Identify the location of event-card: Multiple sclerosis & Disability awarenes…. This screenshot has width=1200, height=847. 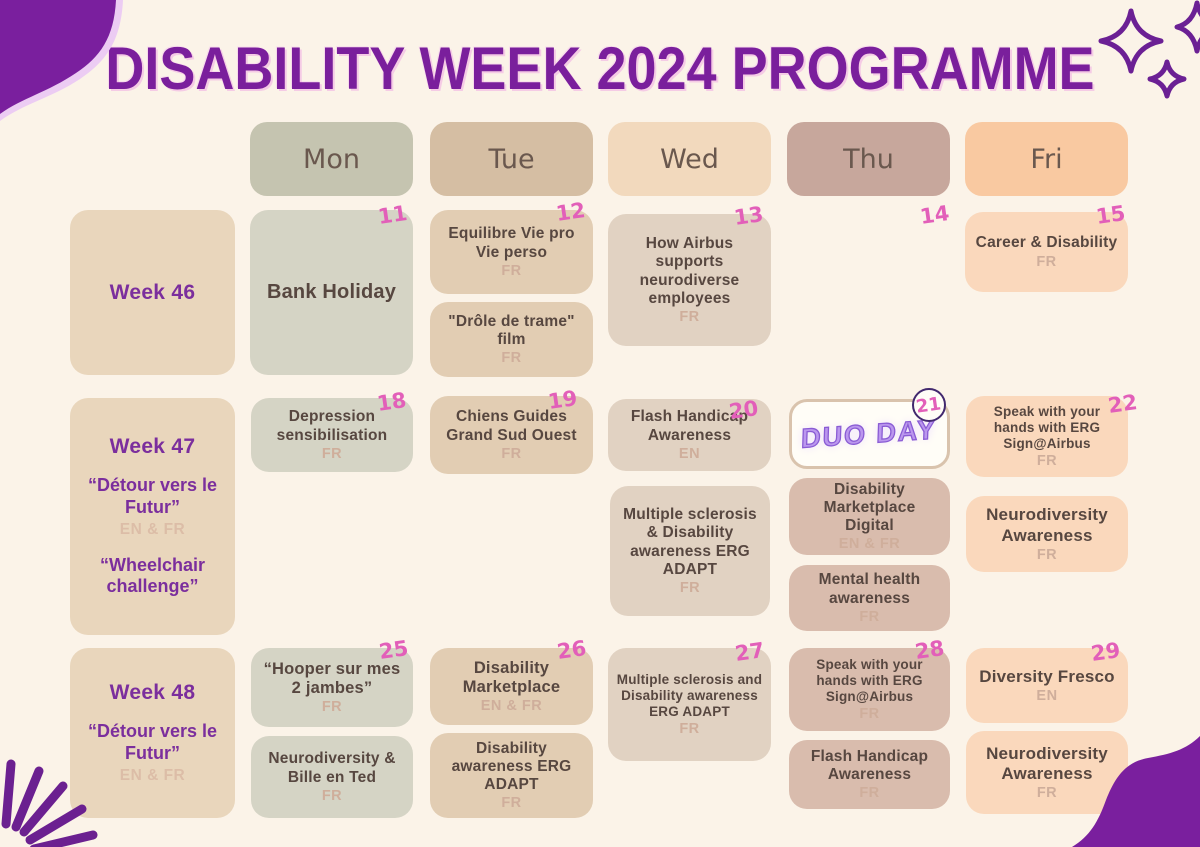
(690, 551).